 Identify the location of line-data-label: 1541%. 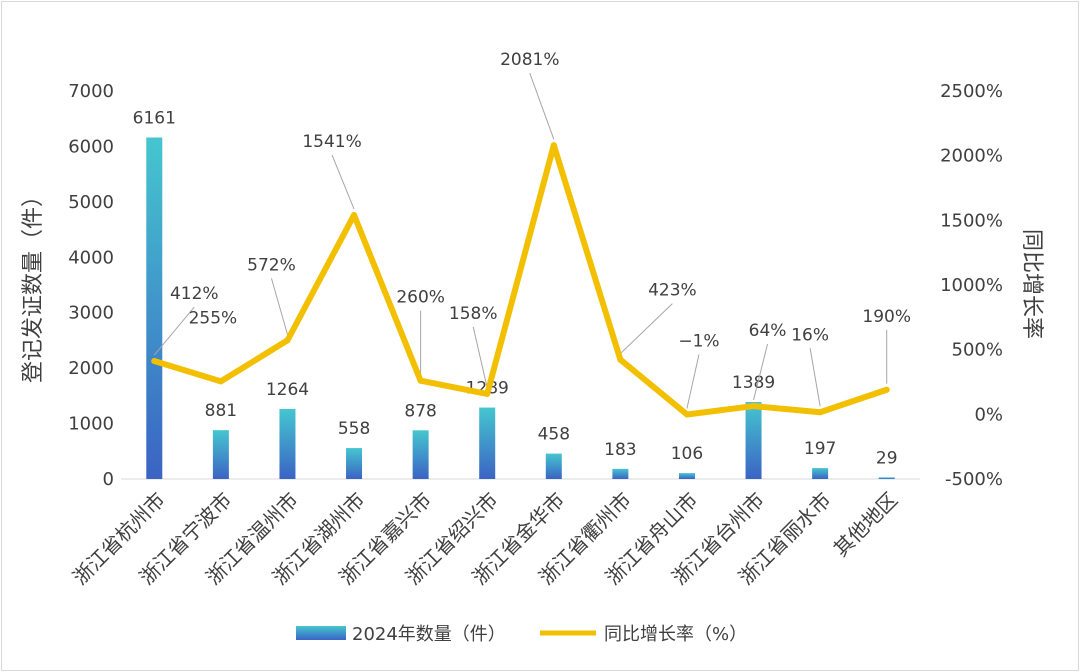
(331, 142).